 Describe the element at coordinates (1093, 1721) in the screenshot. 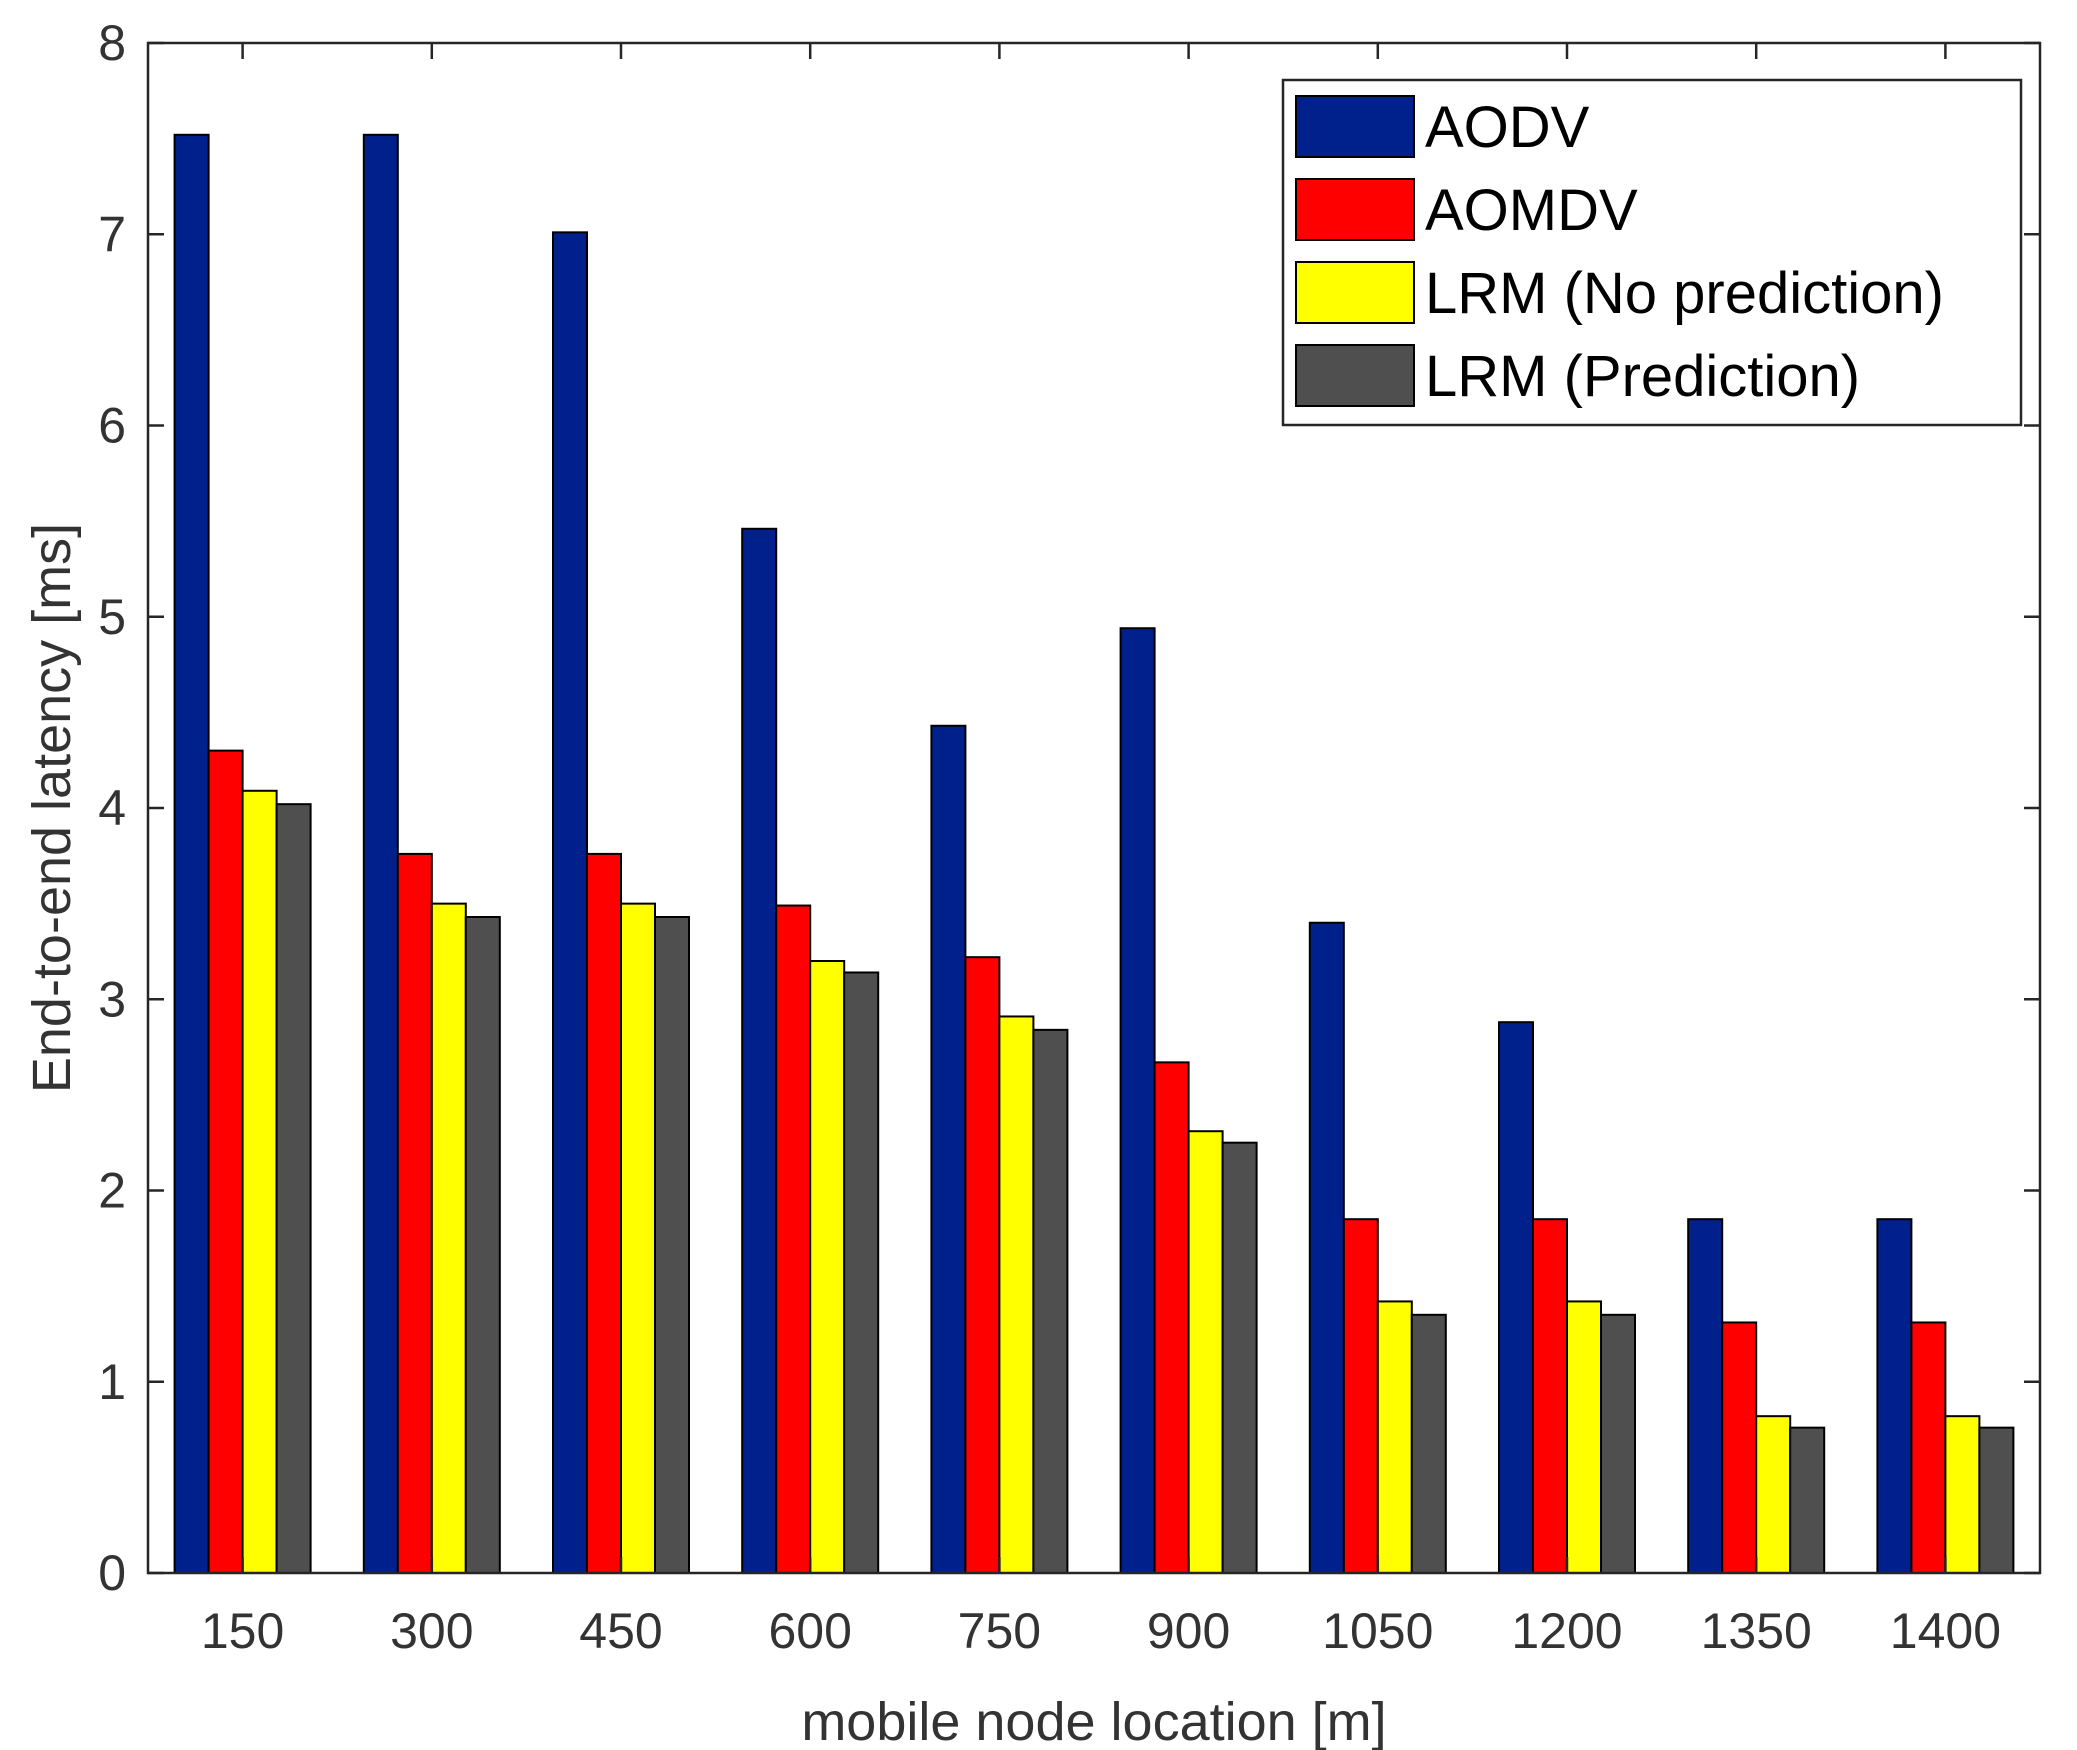

I see `x-axis-label: mobile node location [m]` at that location.